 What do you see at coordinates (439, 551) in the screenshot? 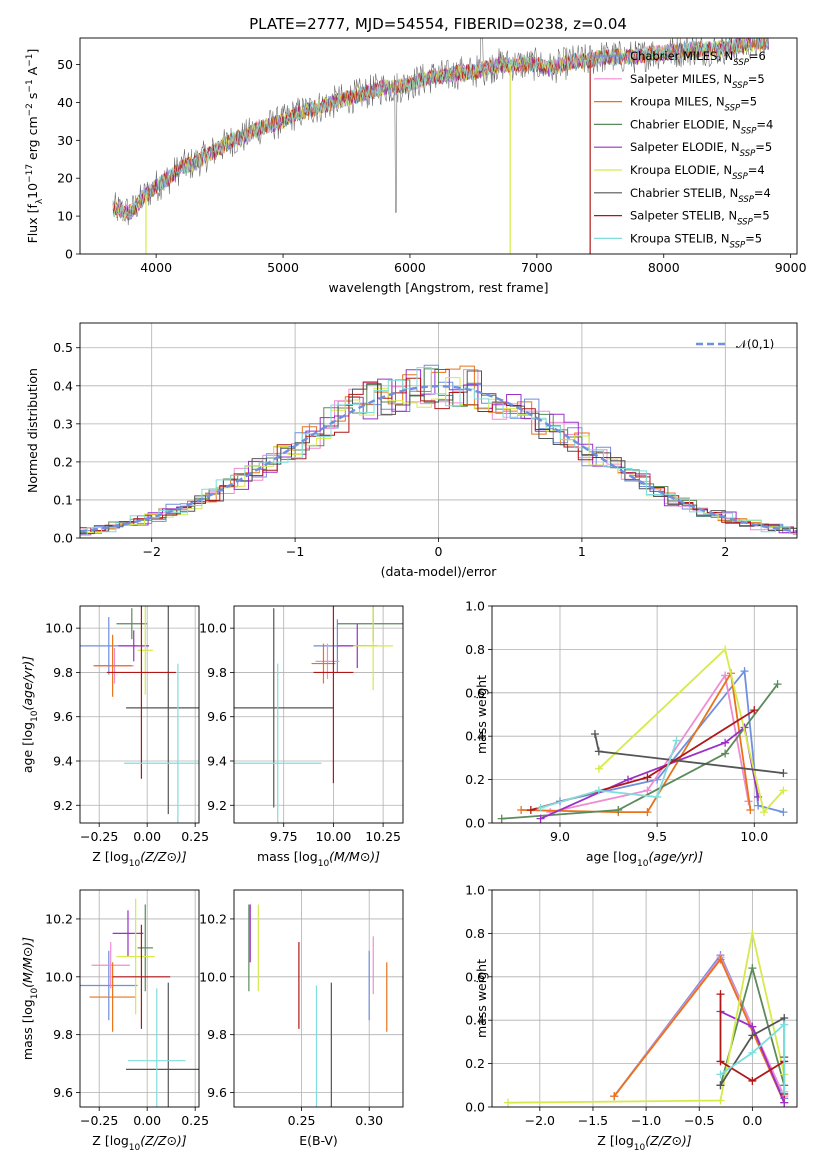
I see `x-tick-label: 0` at bounding box center [439, 551].